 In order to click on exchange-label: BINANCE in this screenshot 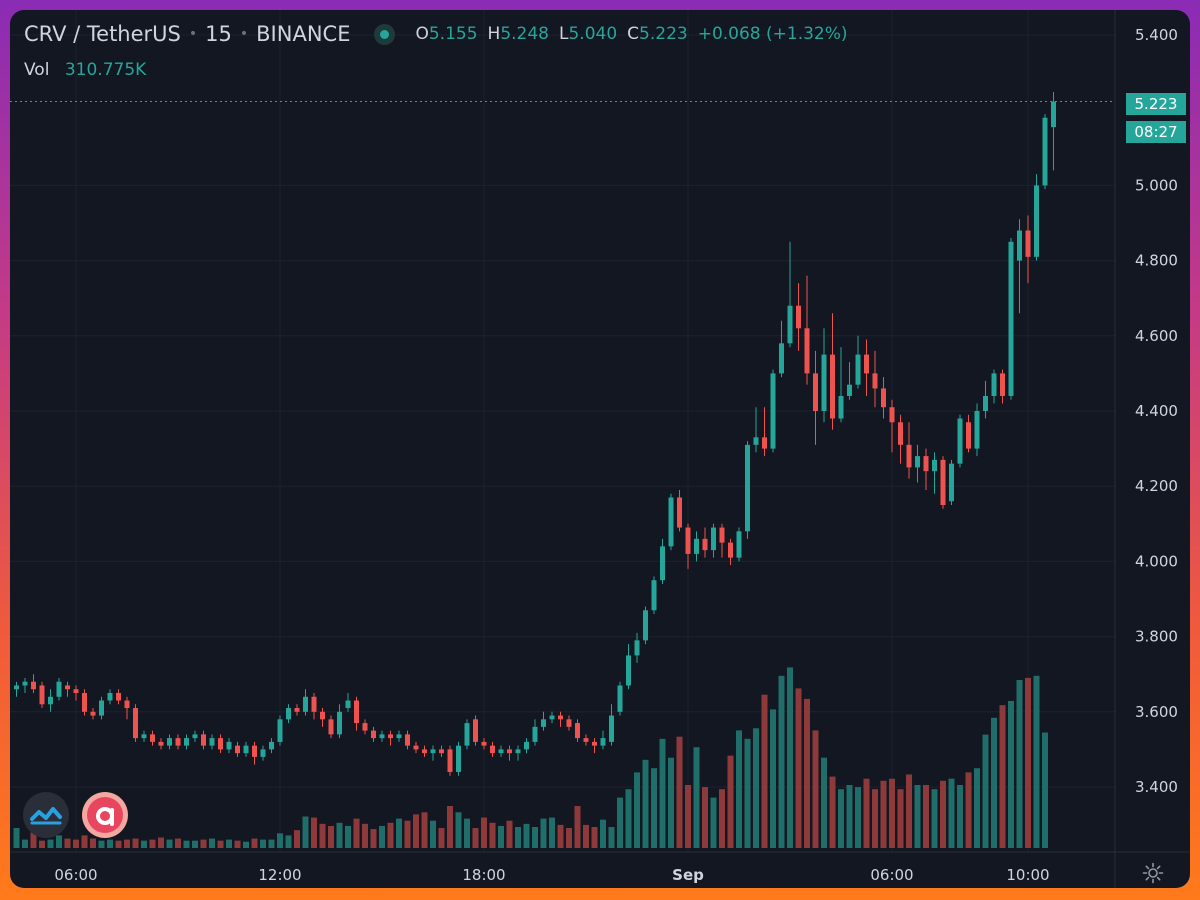, I will do `click(303, 34)`.